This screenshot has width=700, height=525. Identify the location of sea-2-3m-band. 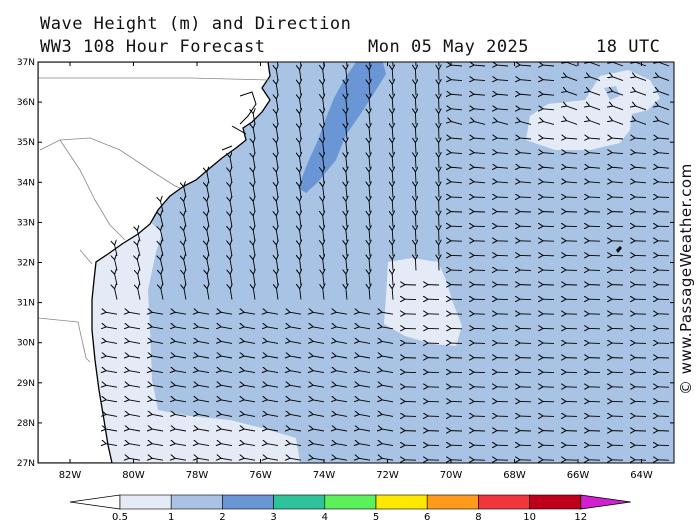
(342, 127).